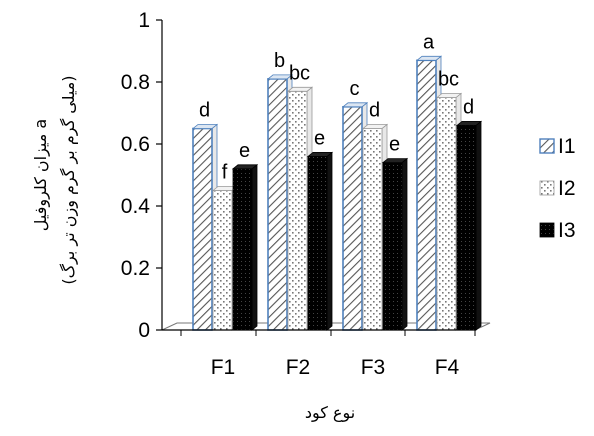  What do you see at coordinates (447, 367) in the screenshot?
I see `x-category-label: F4` at bounding box center [447, 367].